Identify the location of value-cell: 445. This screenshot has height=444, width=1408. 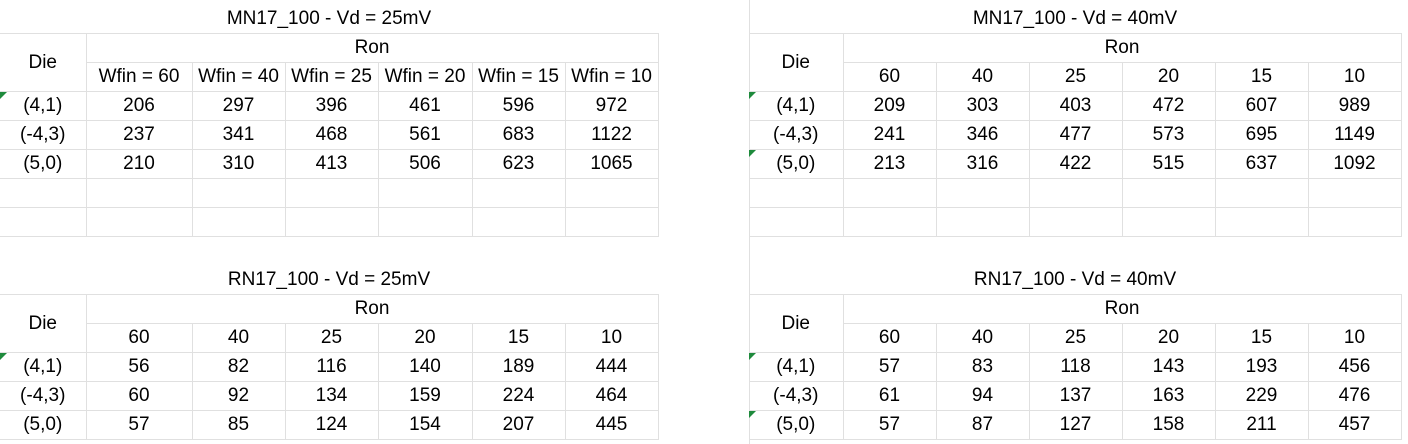
(612, 425).